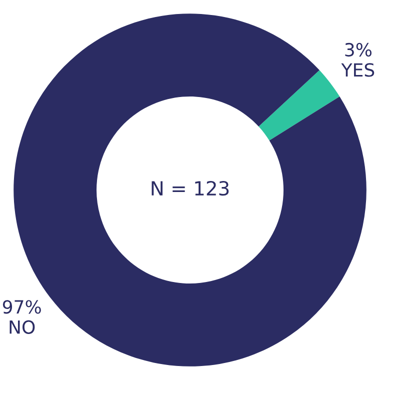 Image resolution: width=414 pixels, height=403 pixels. Describe the element at coordinates (357, 70) in the screenshot. I see `slice-label: YES` at that location.